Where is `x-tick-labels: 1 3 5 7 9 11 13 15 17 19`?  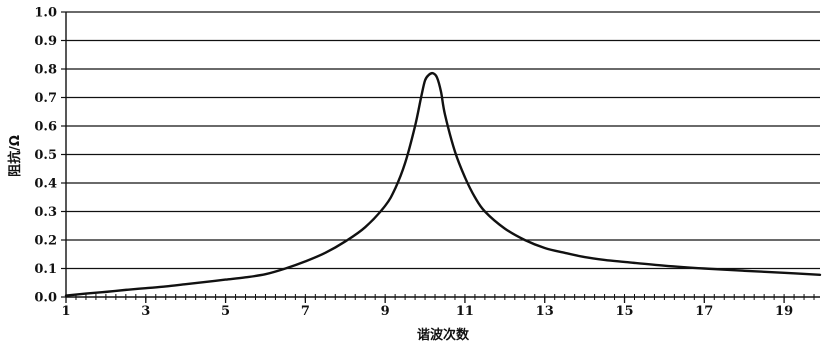 x-tick-labels: 1 3 5 7 9 11 13 15 17 19 is located at coordinates (427, 311).